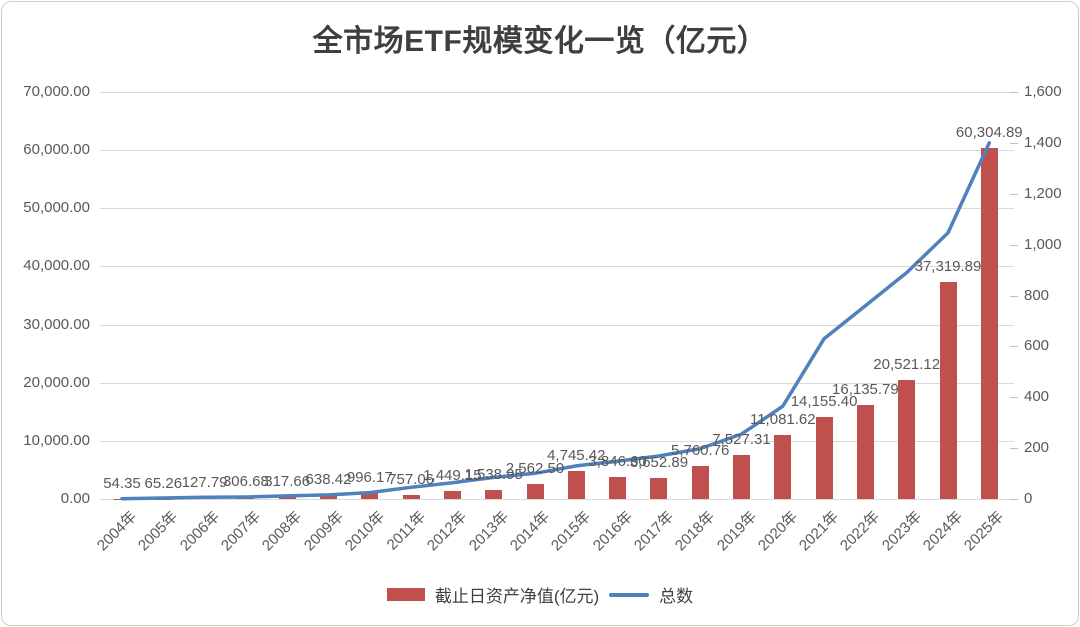 The width and height of the screenshot is (1080, 627). What do you see at coordinates (1037, 448) in the screenshot?
I see `right-axis-tick-label: 200` at bounding box center [1037, 448].